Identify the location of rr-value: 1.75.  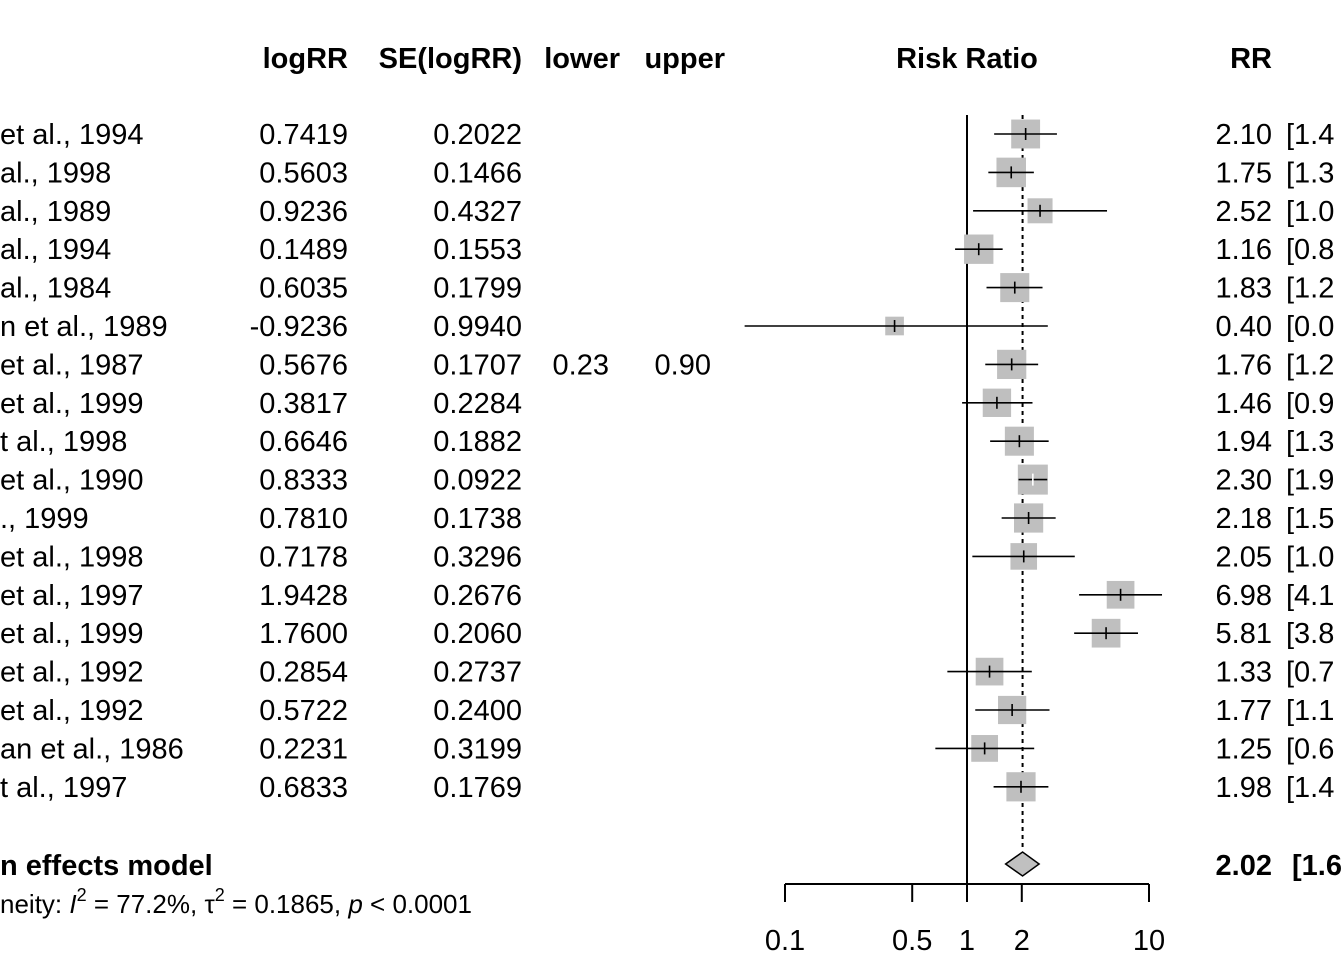
(1244, 173).